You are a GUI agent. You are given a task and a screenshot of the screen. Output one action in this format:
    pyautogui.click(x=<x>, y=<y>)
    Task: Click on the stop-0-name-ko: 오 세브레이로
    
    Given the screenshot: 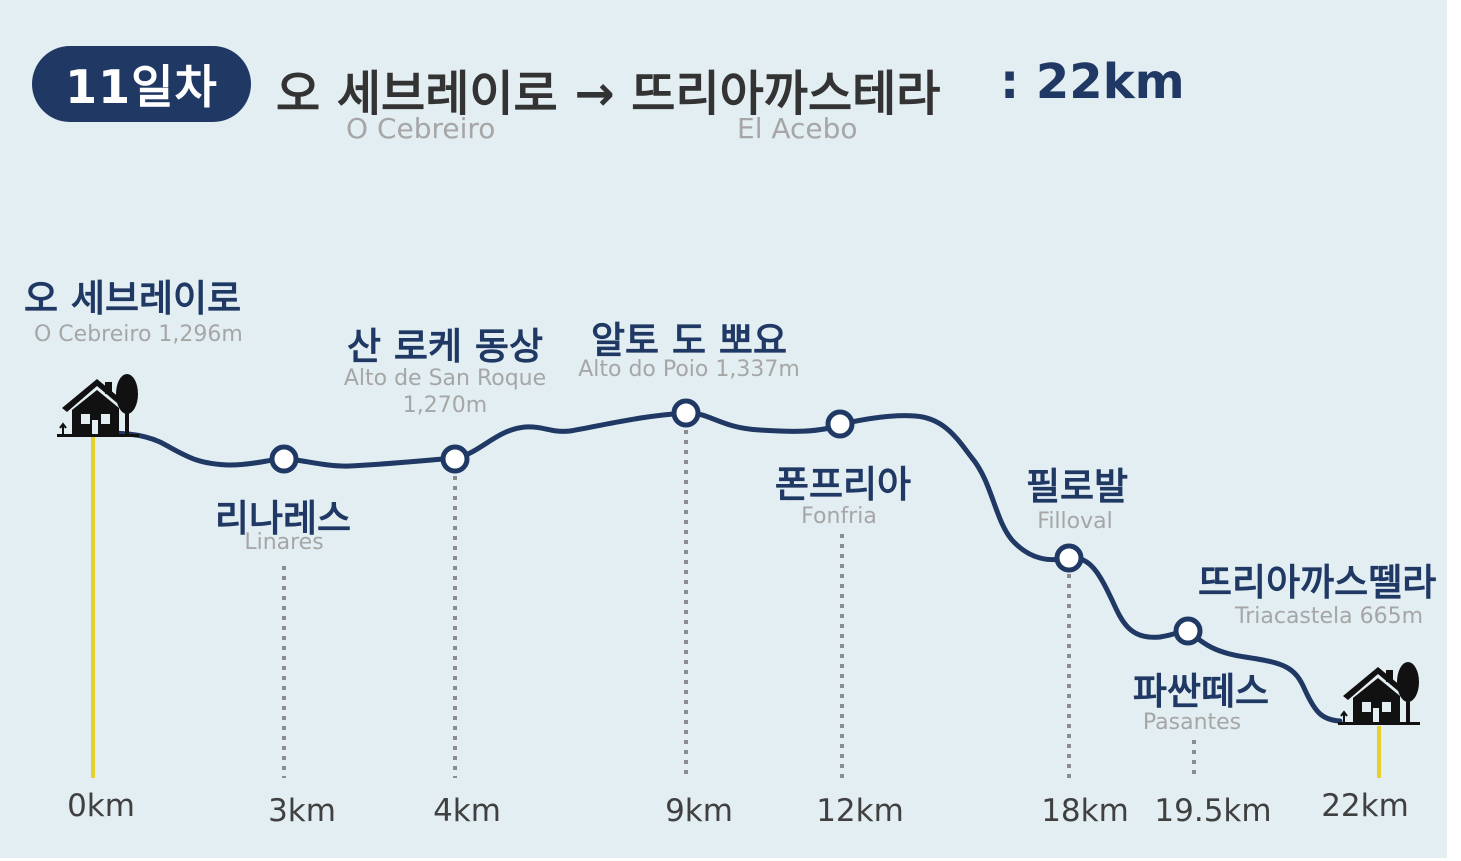 What is the action you would take?
    pyautogui.click(x=133, y=298)
    